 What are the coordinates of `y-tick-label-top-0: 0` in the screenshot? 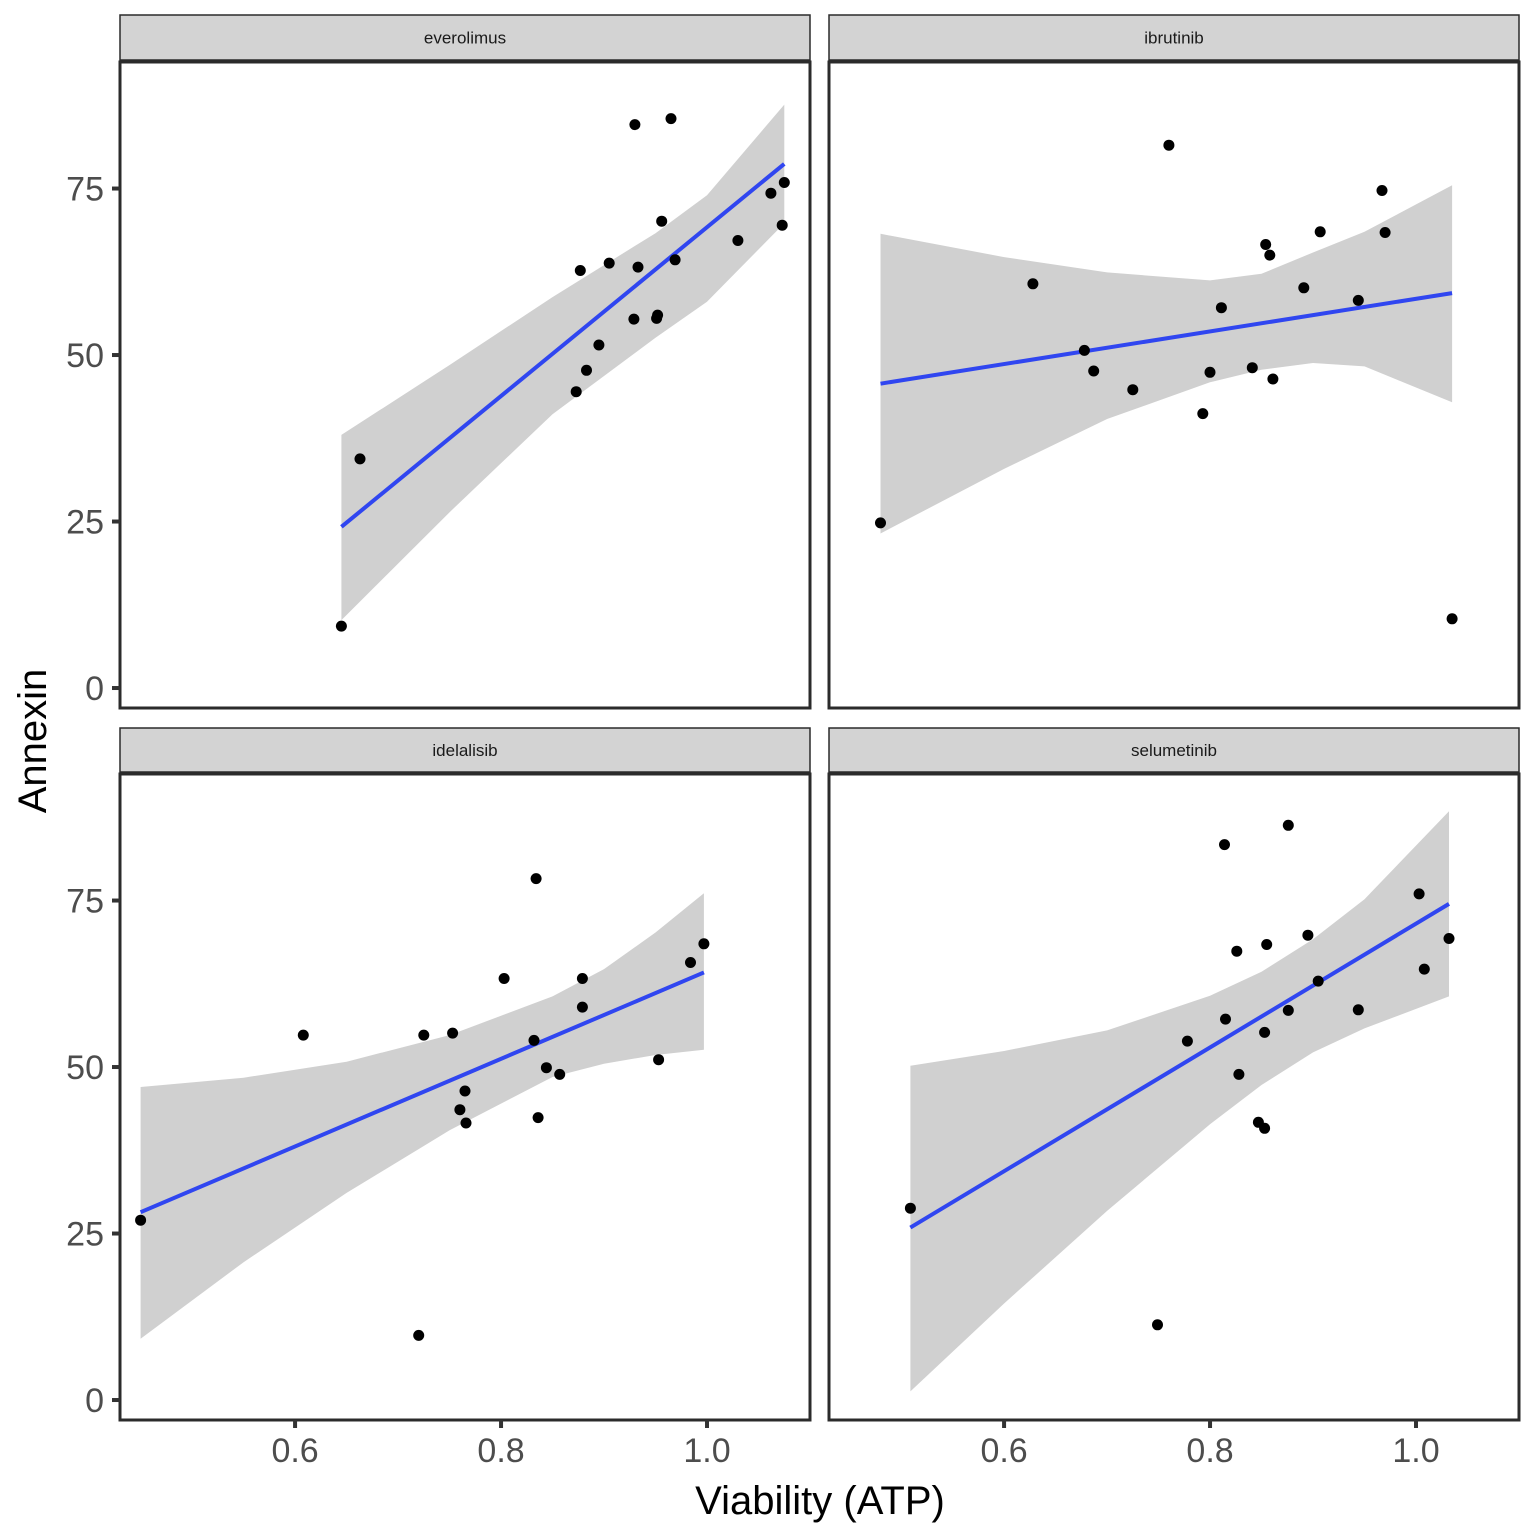 It's located at (94, 689).